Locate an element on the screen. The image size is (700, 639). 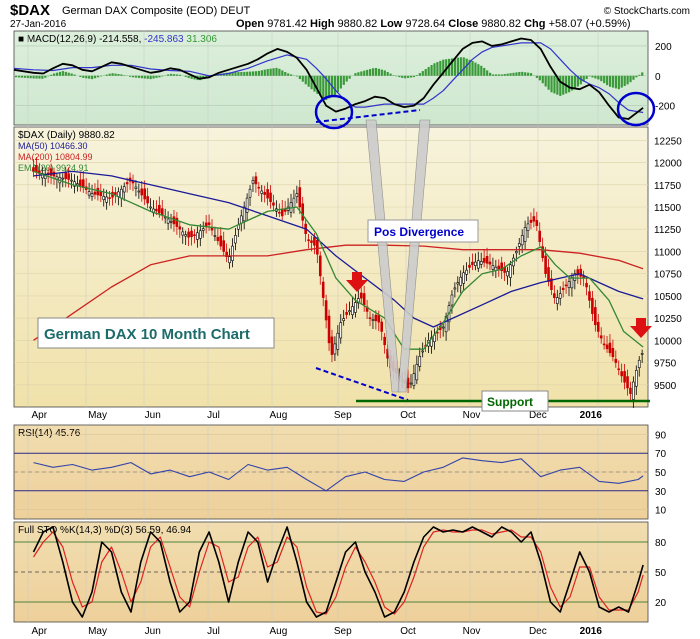
sell-arrow-icon is located at coordinates (357, 282).